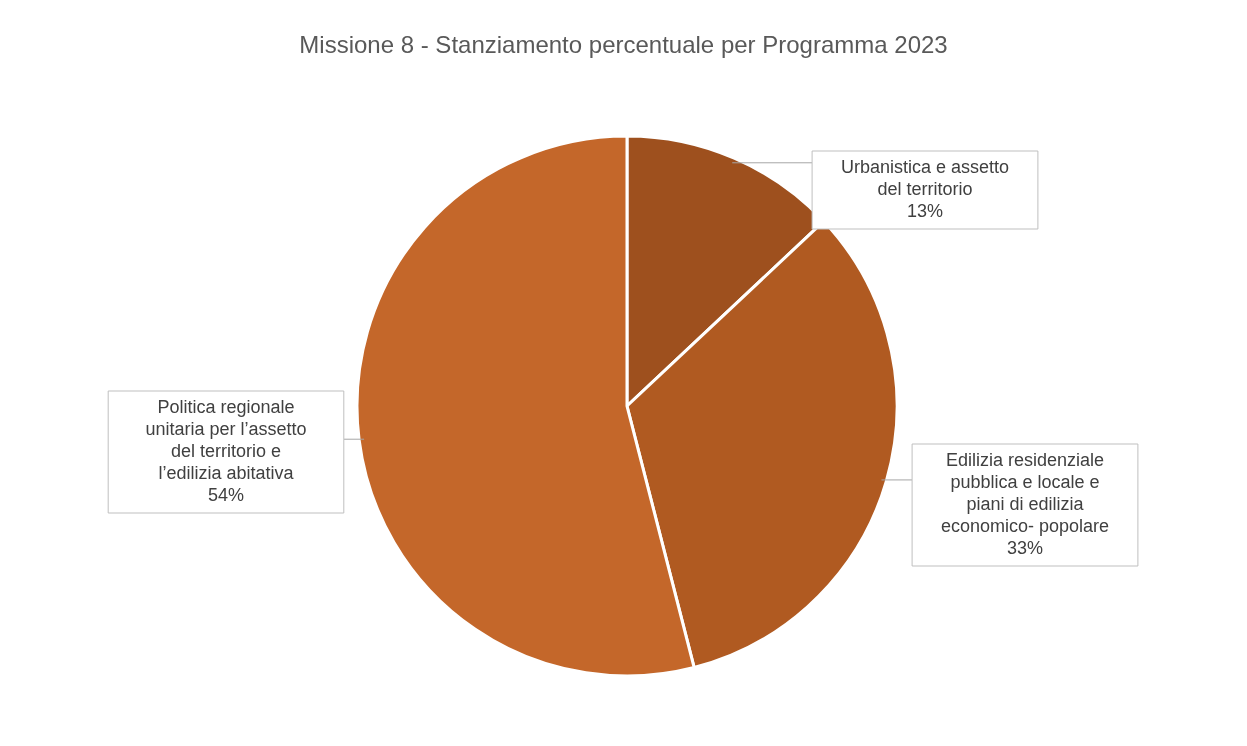 This screenshot has width=1247, height=746. What do you see at coordinates (226, 495) in the screenshot?
I see `data-label: 54%` at bounding box center [226, 495].